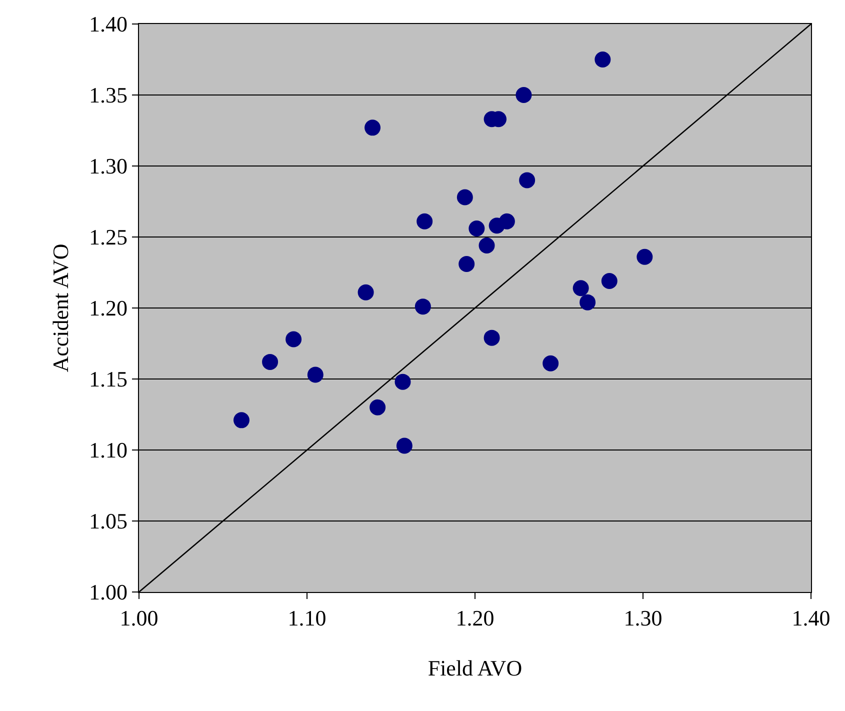  Describe the element at coordinates (60, 308) in the screenshot. I see `y-axis-title: Accident AVO` at that location.